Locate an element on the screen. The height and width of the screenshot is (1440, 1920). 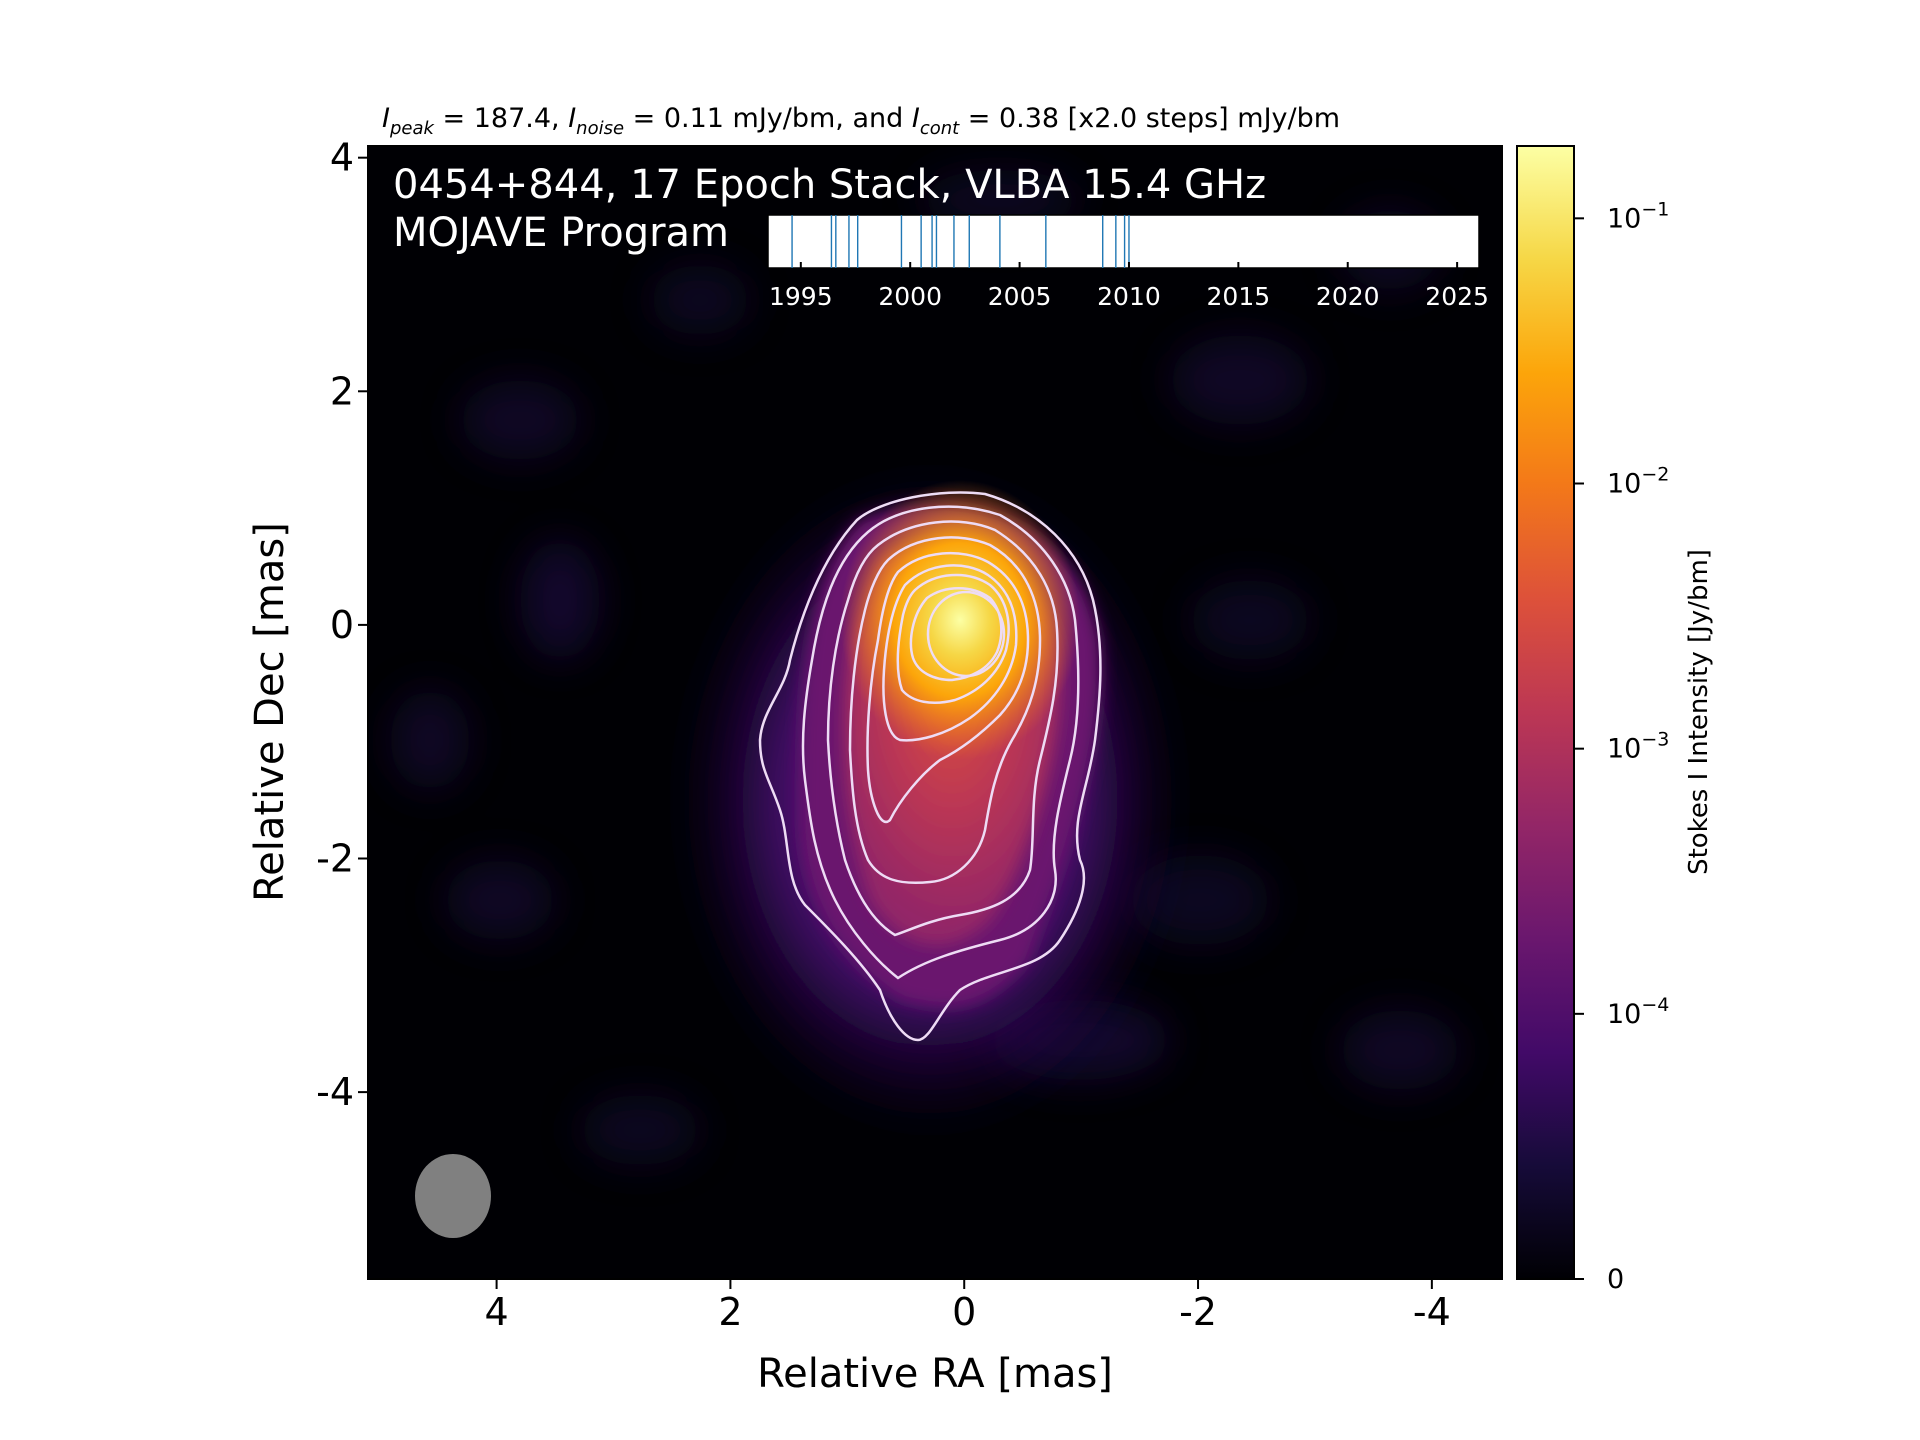
epoch-tick-label: 2015 is located at coordinates (1239, 296).